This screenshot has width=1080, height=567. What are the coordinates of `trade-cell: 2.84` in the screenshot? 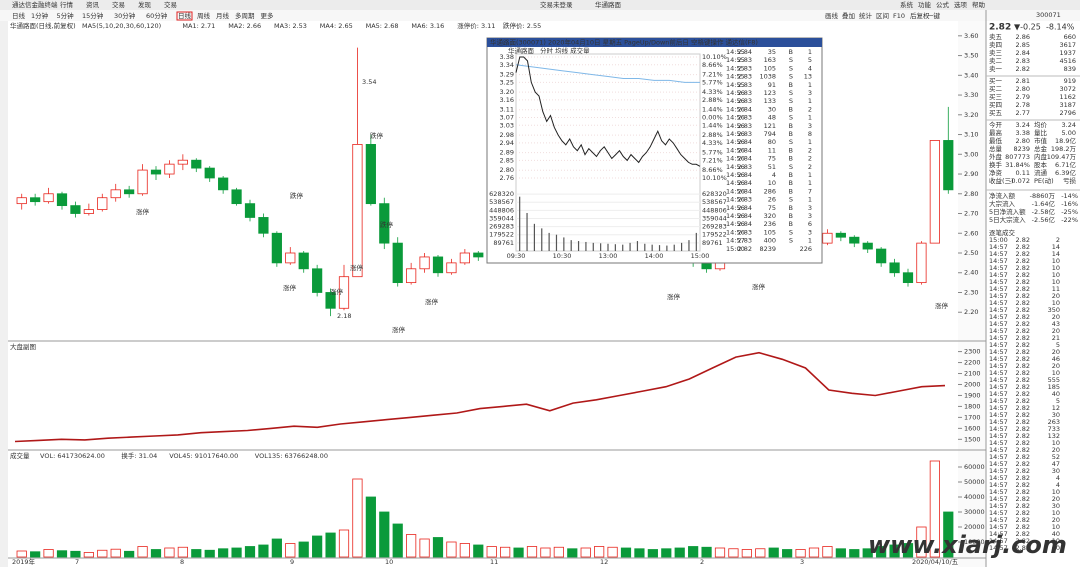 It's located at (745, 216).